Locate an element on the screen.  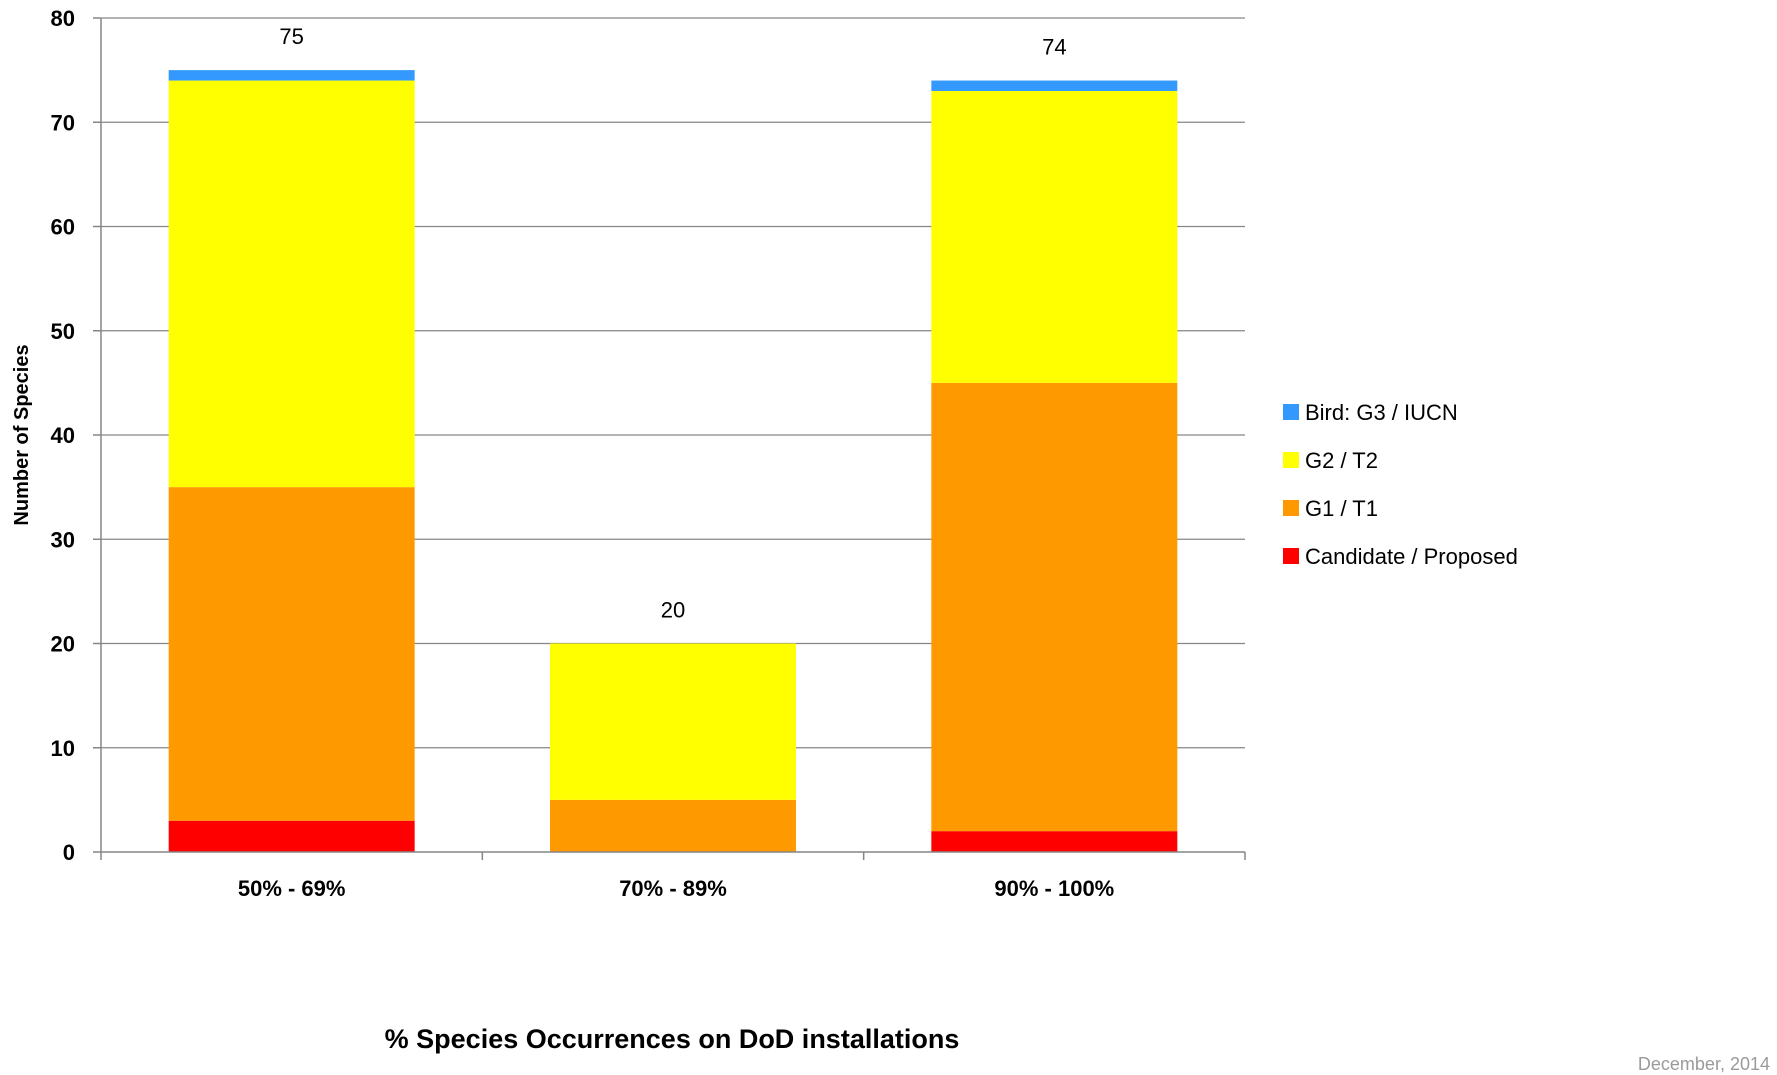
y-tick-label: 30 is located at coordinates (63, 539).